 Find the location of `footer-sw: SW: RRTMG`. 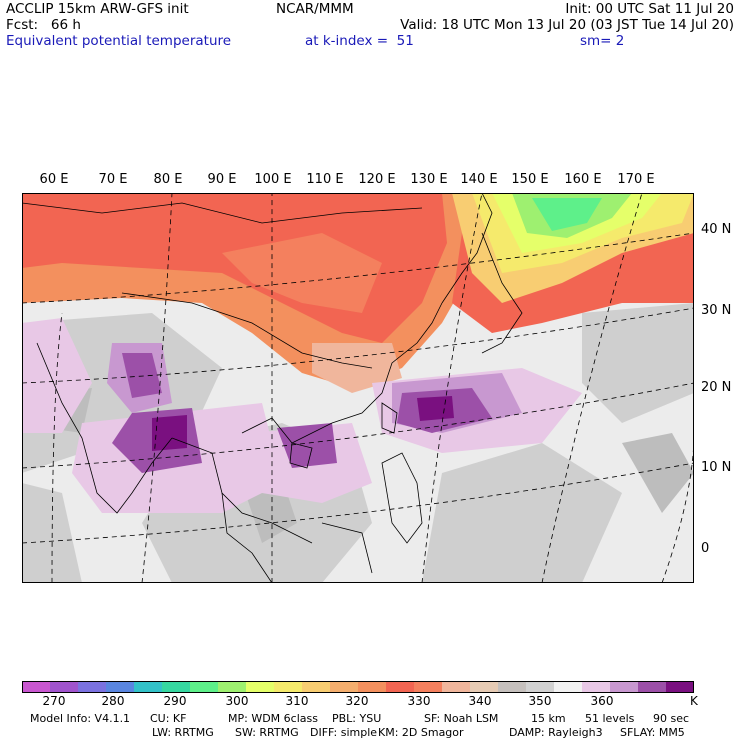

footer-sw: SW: RRTMG is located at coordinates (267, 732).